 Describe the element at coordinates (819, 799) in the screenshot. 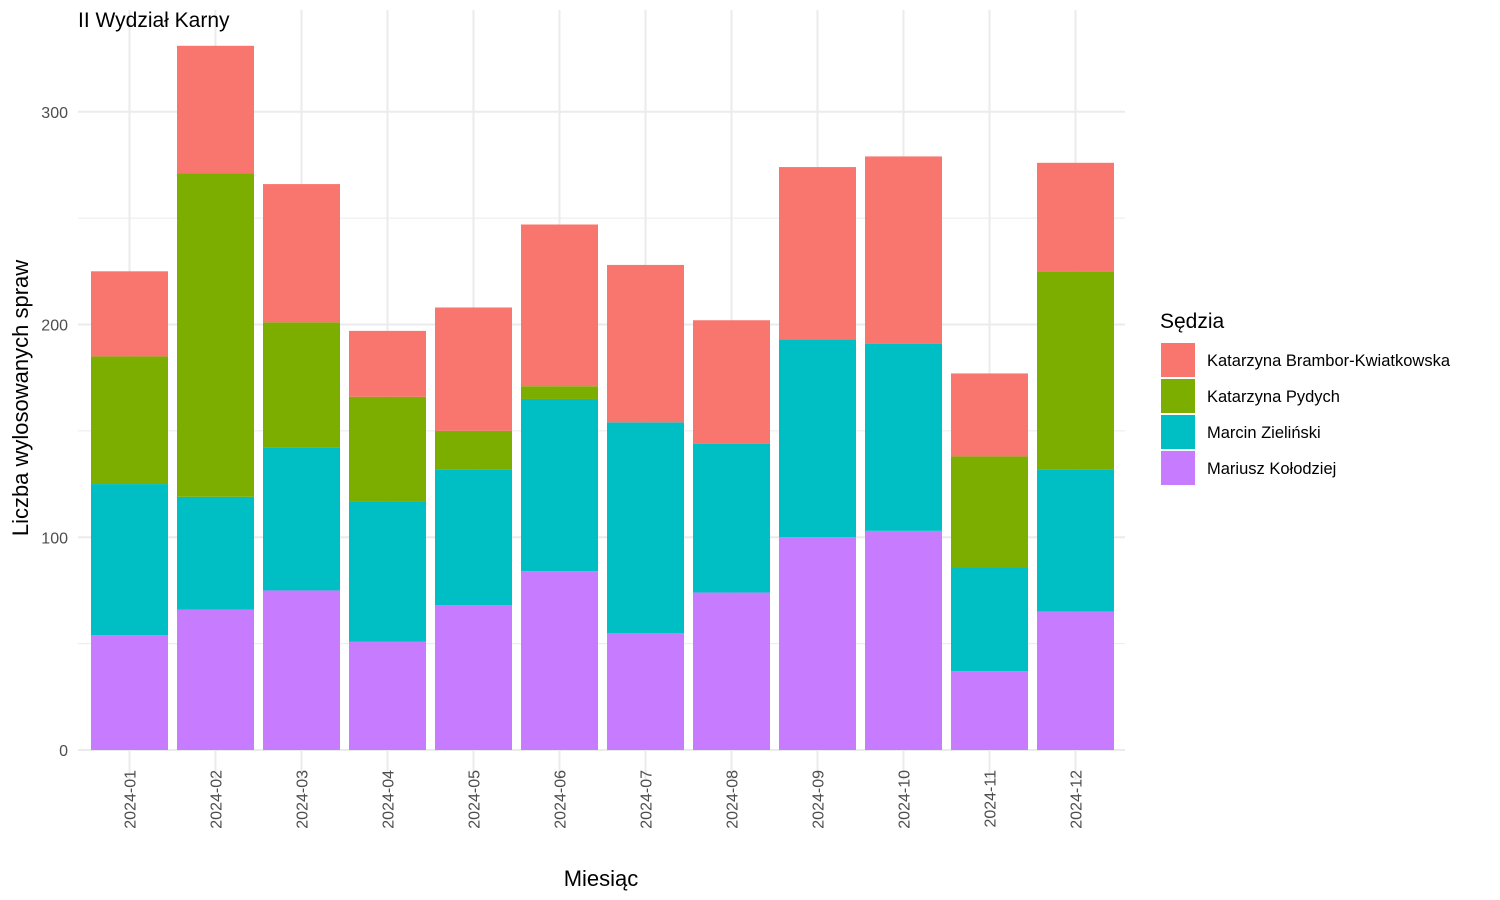

I see `x-tick-label: 2024-09` at that location.